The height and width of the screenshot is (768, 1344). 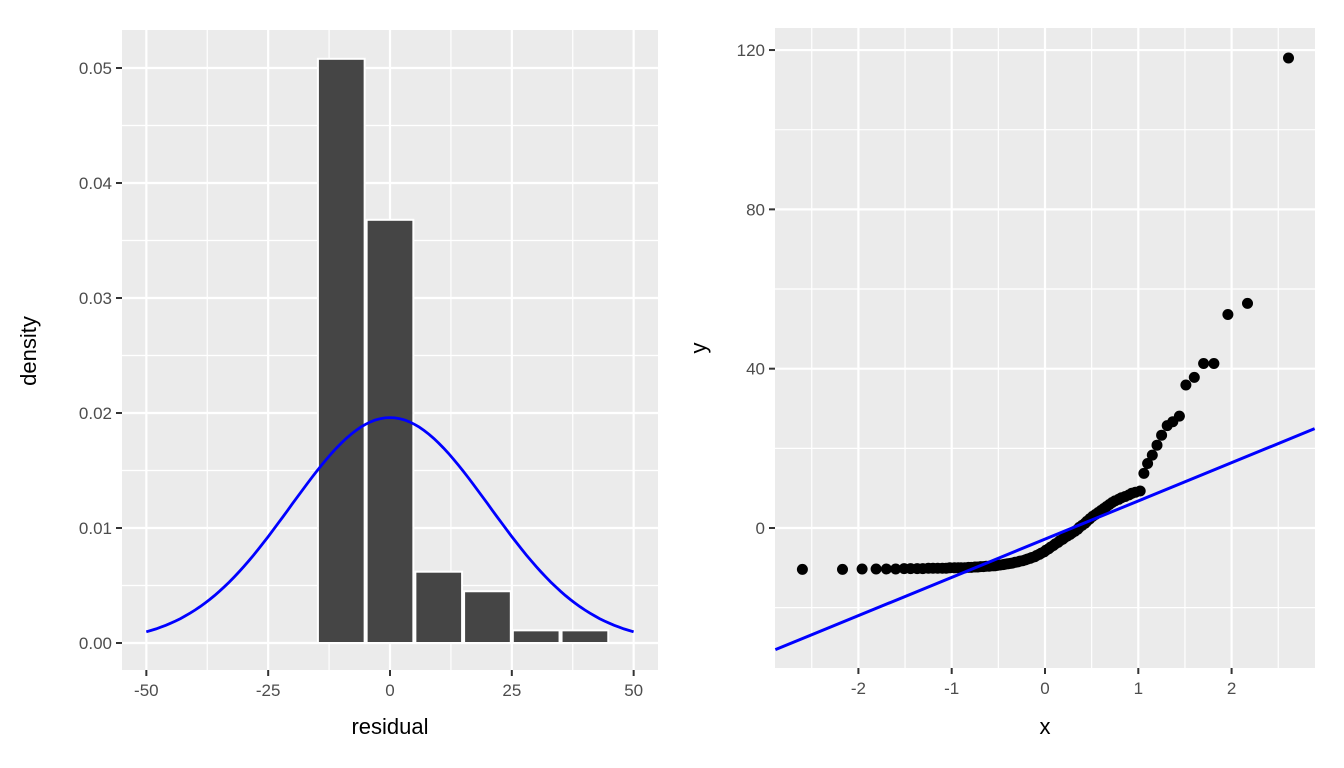 What do you see at coordinates (633, 690) in the screenshot?
I see `x-tick-label: 50` at bounding box center [633, 690].